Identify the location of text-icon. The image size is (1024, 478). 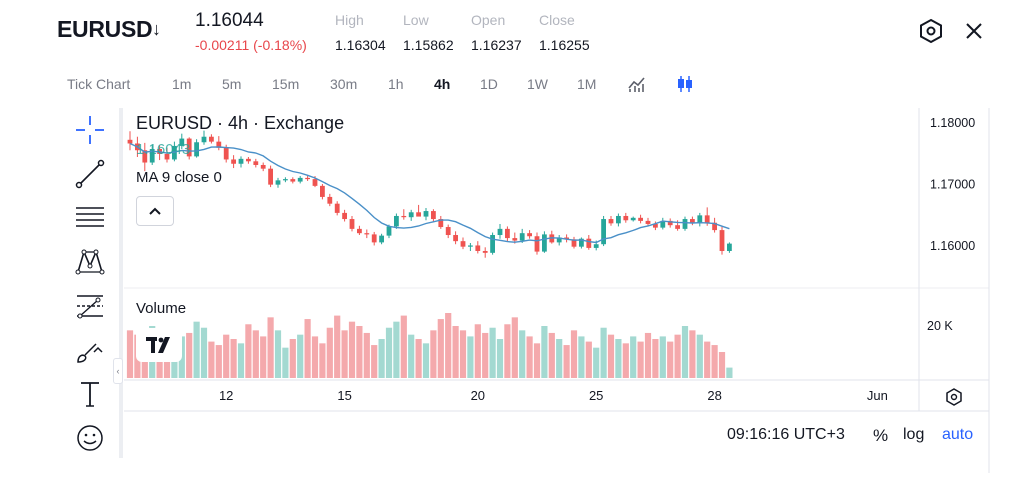
(90, 394).